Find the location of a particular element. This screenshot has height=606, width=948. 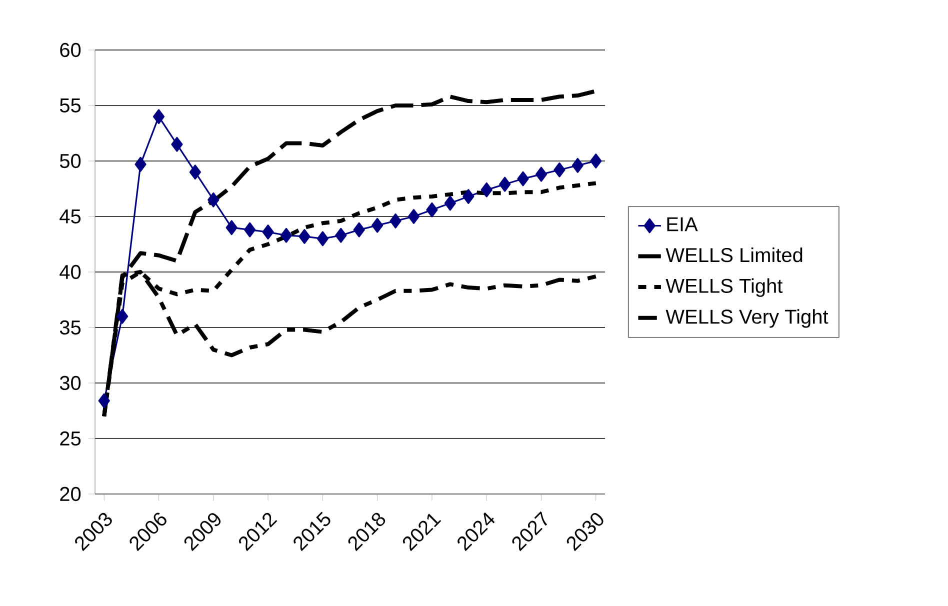

y-tick-label: 25 is located at coordinates (70, 438).